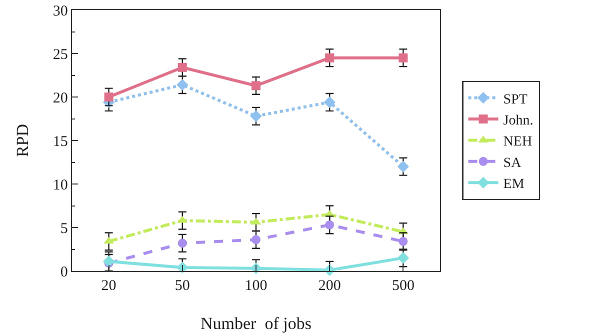 The width and height of the screenshot is (600, 333). What do you see at coordinates (182, 286) in the screenshot?
I see `x-tick-label: 50` at bounding box center [182, 286].